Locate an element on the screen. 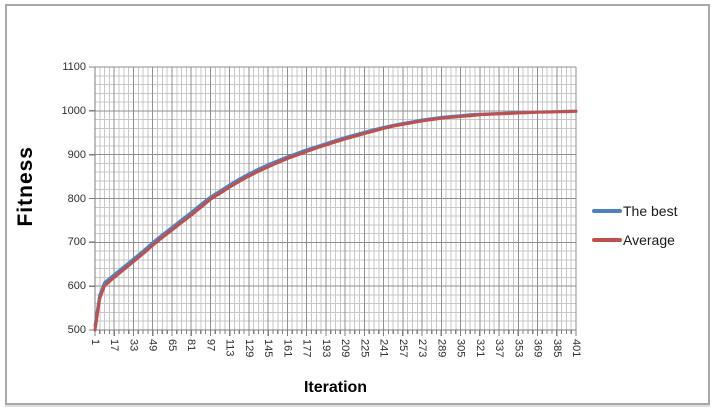 This screenshot has width=714, height=412. y-tick-label: 500 is located at coordinates (76, 330).